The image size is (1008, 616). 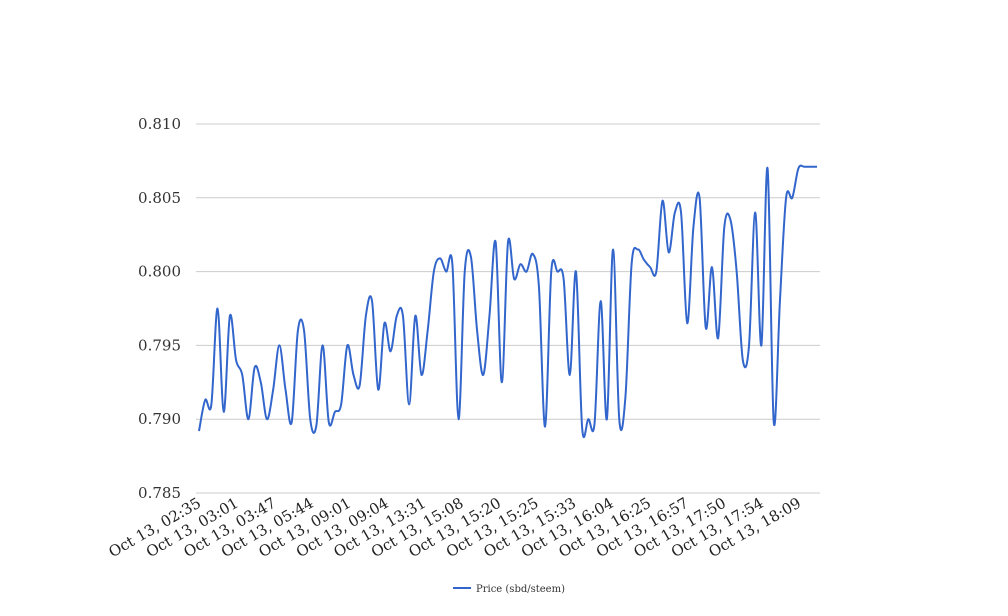 I want to click on y-tick-label: 0.795, so click(x=159, y=345).